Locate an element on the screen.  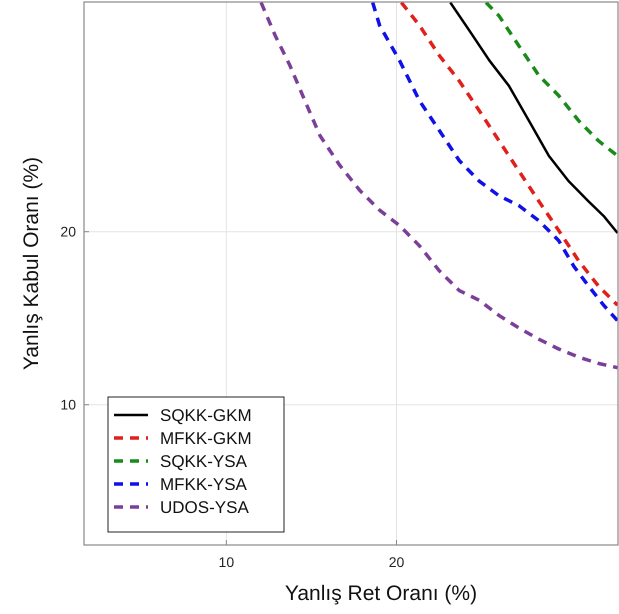
legend-label: SQKK-GKM is located at coordinates (206, 415).